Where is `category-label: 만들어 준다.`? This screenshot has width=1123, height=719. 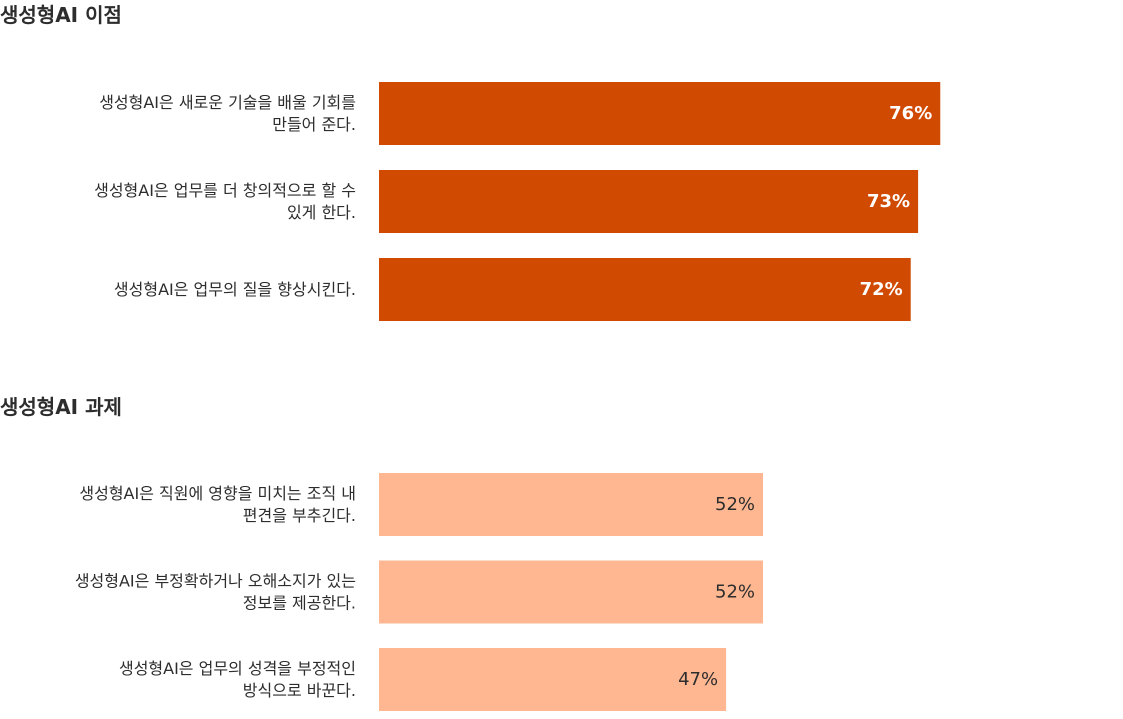 category-label: 만들어 준다. is located at coordinates (314, 124).